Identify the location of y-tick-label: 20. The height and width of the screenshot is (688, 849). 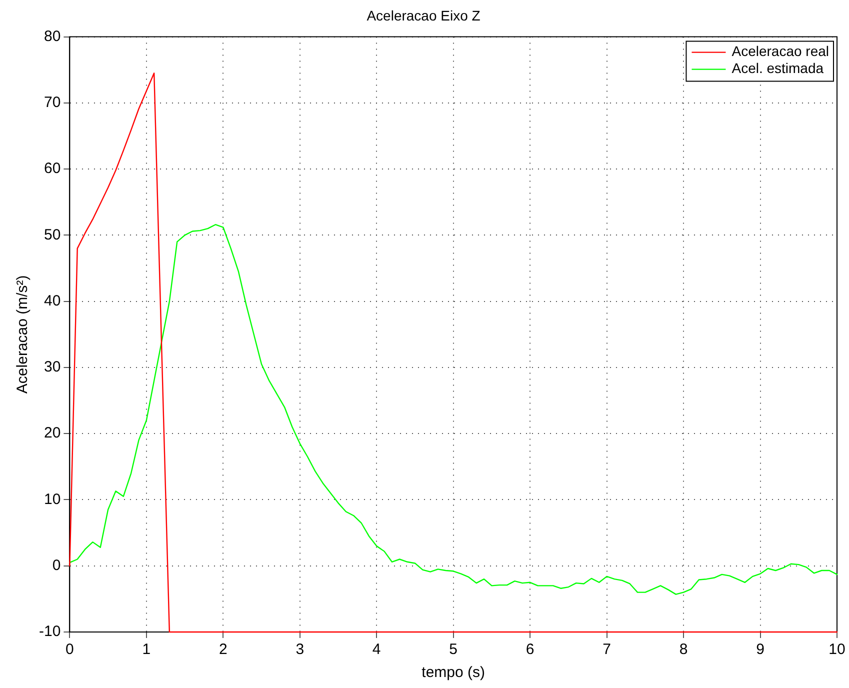
(52, 433).